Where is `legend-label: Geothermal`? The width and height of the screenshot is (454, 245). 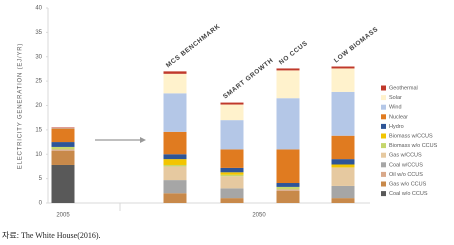 legend-label: Geothermal is located at coordinates (403, 88).